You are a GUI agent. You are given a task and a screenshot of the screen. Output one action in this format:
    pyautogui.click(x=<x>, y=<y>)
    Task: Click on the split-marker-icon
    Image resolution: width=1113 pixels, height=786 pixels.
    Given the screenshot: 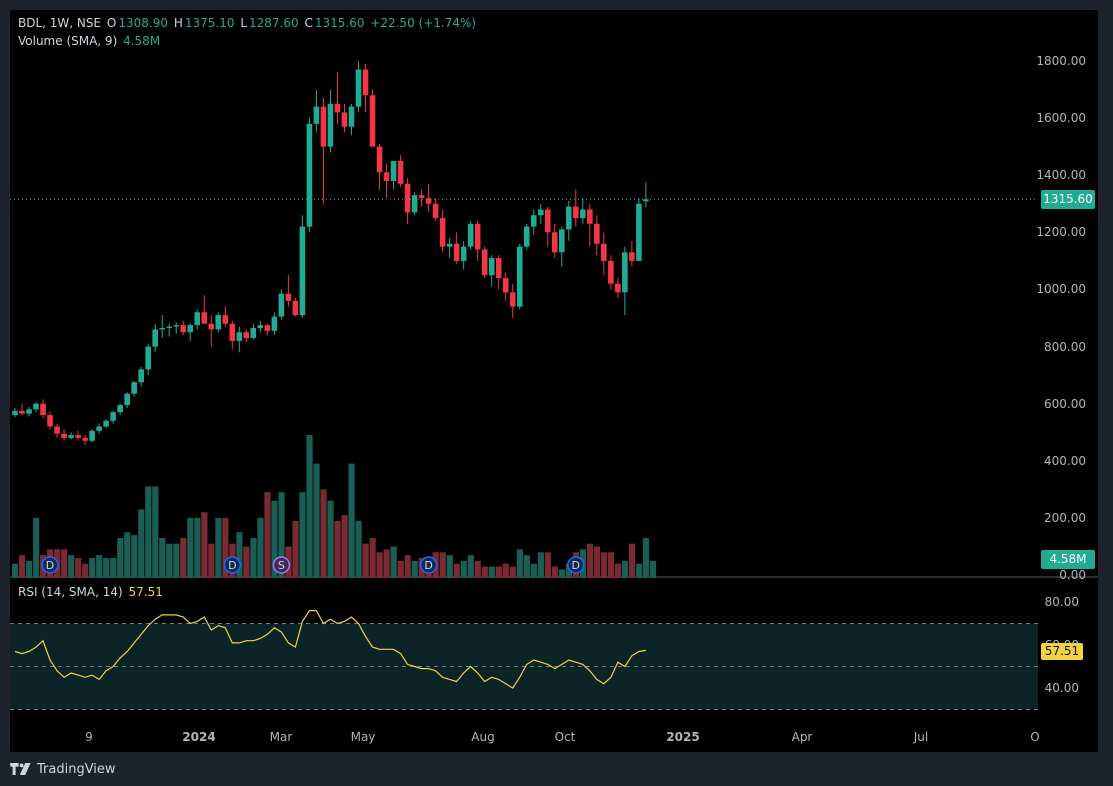 What is the action you would take?
    pyautogui.click(x=281, y=565)
    